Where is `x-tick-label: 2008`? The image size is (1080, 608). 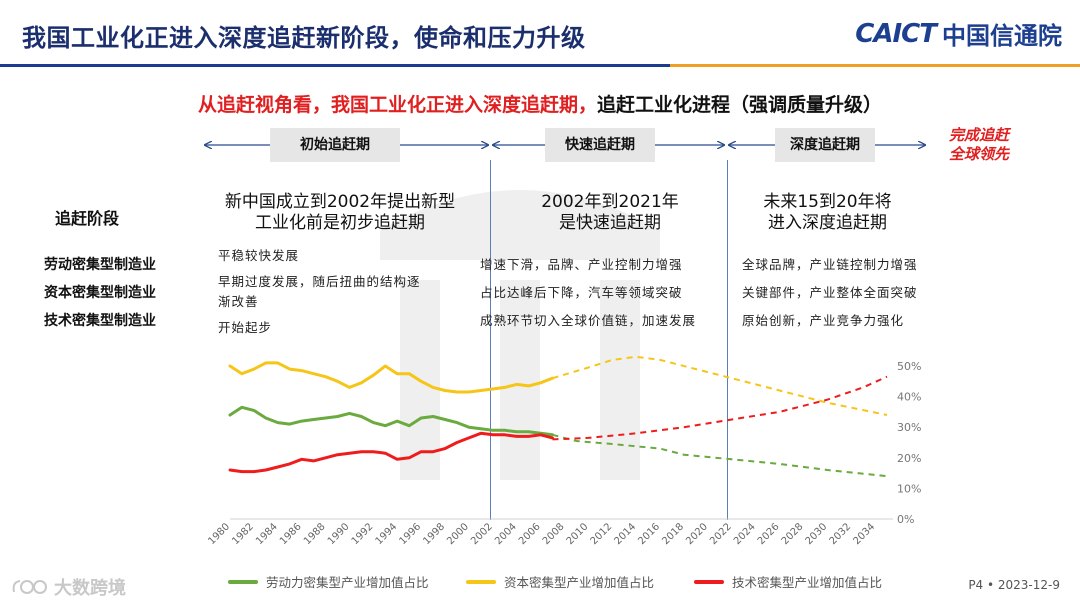
x-tick-label: 2008 is located at coordinates (554, 534).